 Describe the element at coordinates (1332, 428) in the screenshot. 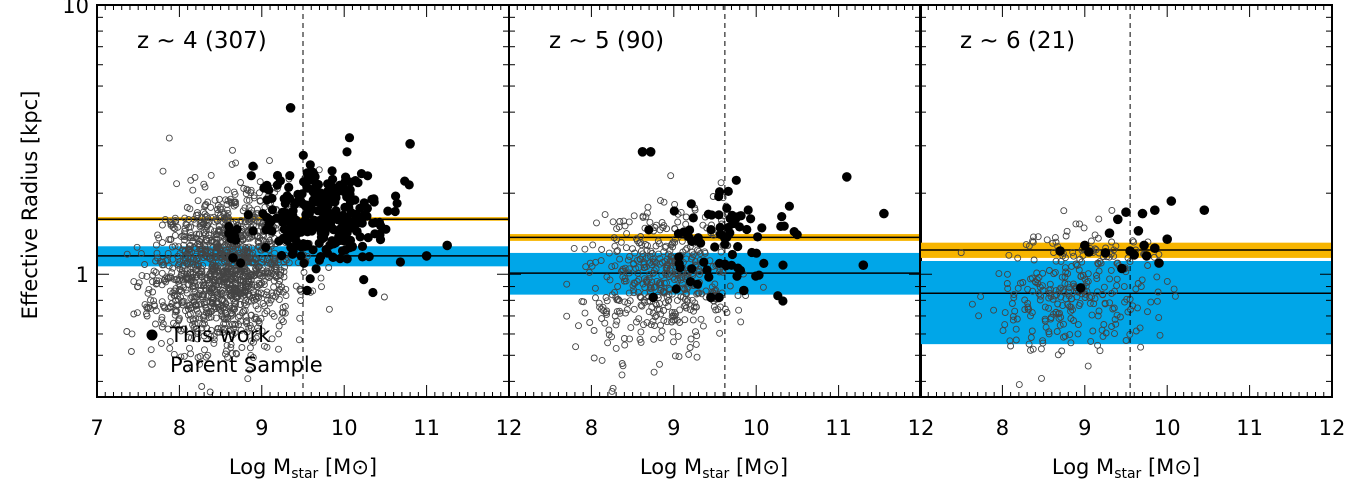

I see `x-tick-label: 12` at that location.